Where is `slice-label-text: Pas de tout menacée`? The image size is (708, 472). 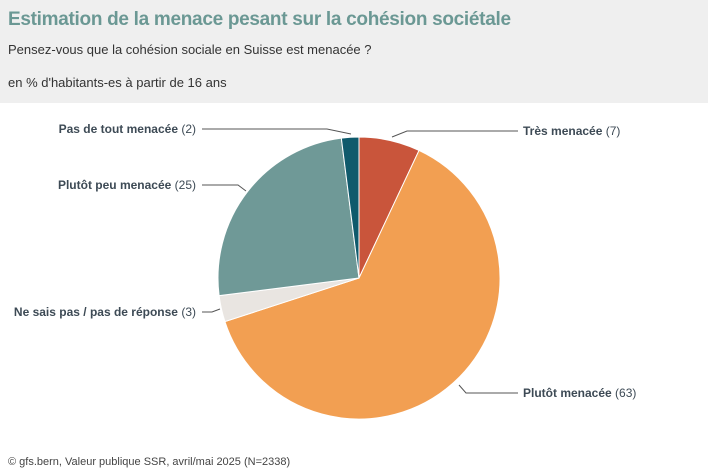
slice-label-text: Pas de tout menacée is located at coordinates (120, 129).